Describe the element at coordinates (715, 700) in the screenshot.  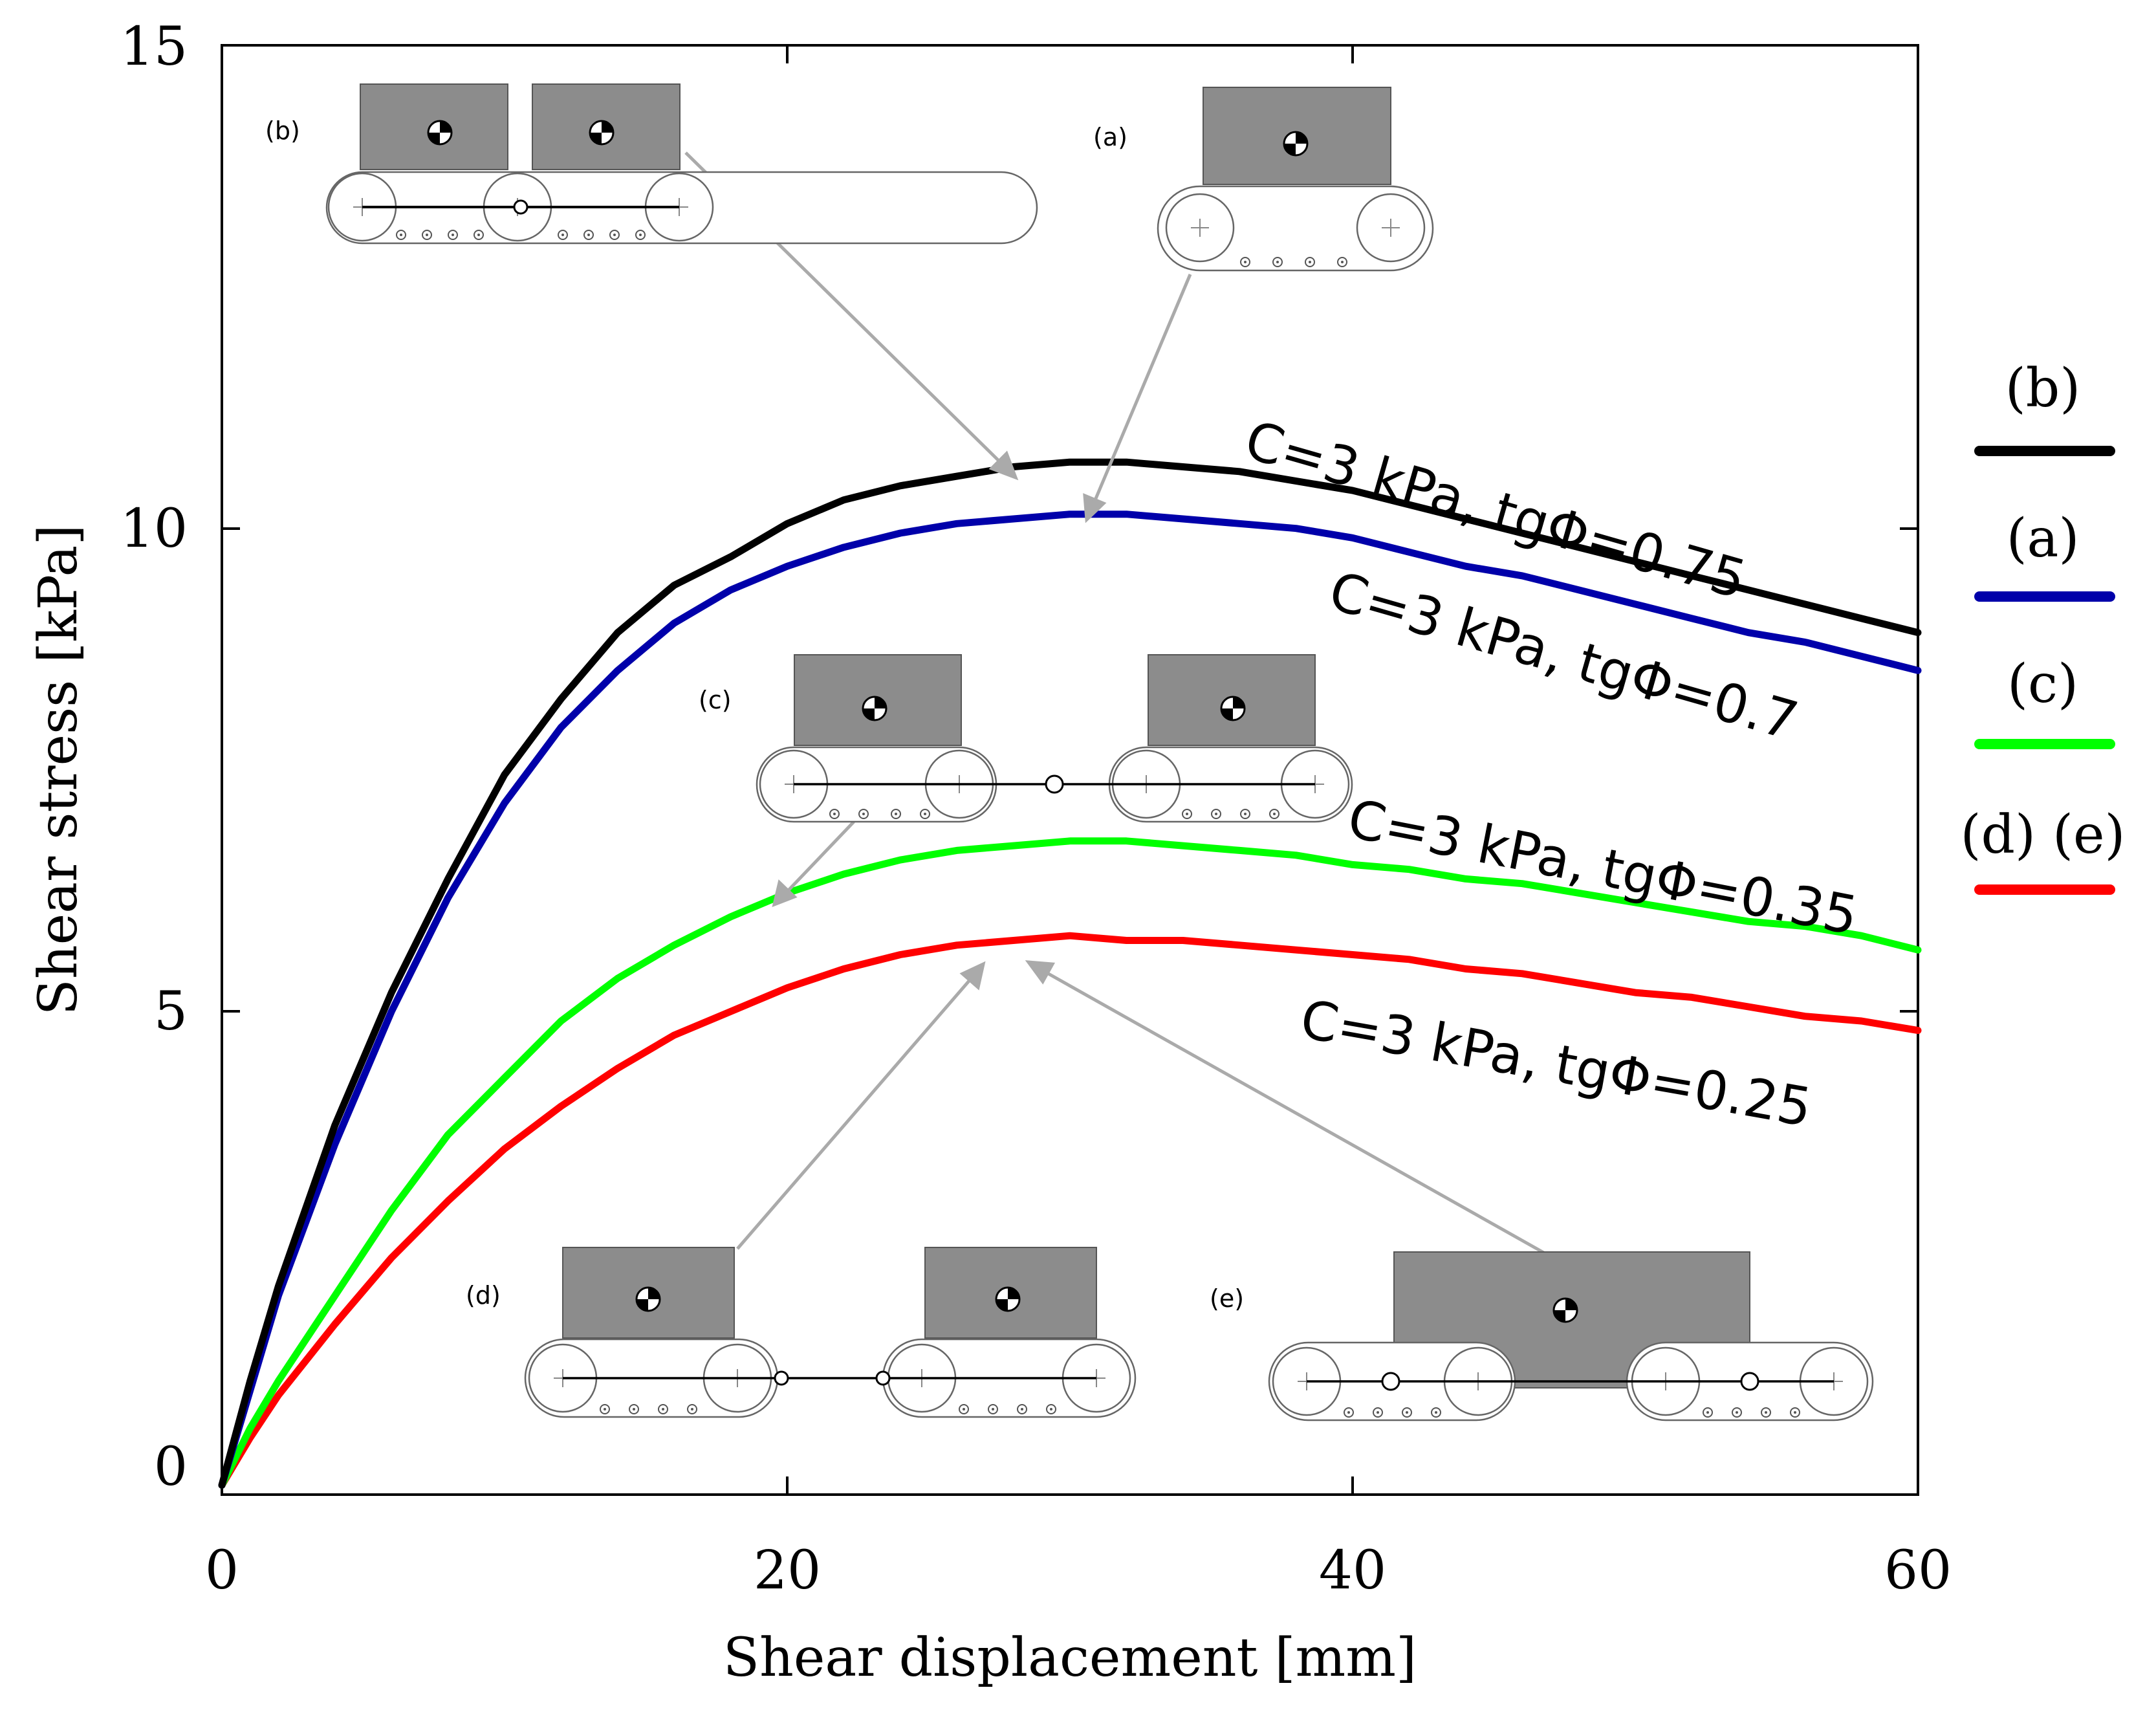
I see `inset-label-c: (c)` at that location.